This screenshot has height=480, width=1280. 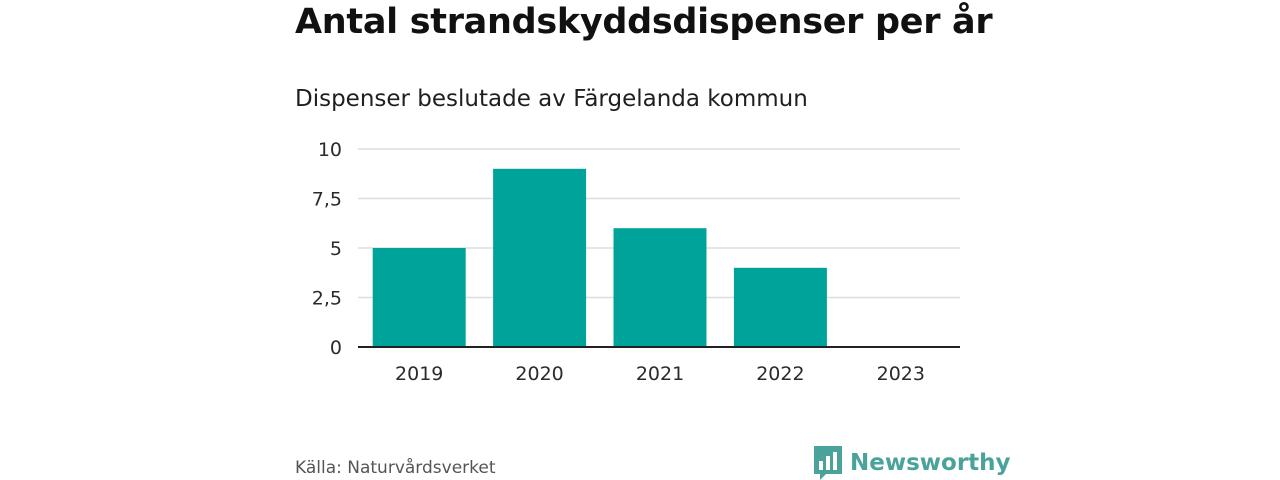 I want to click on y-tick-label: 10, so click(x=330, y=150).